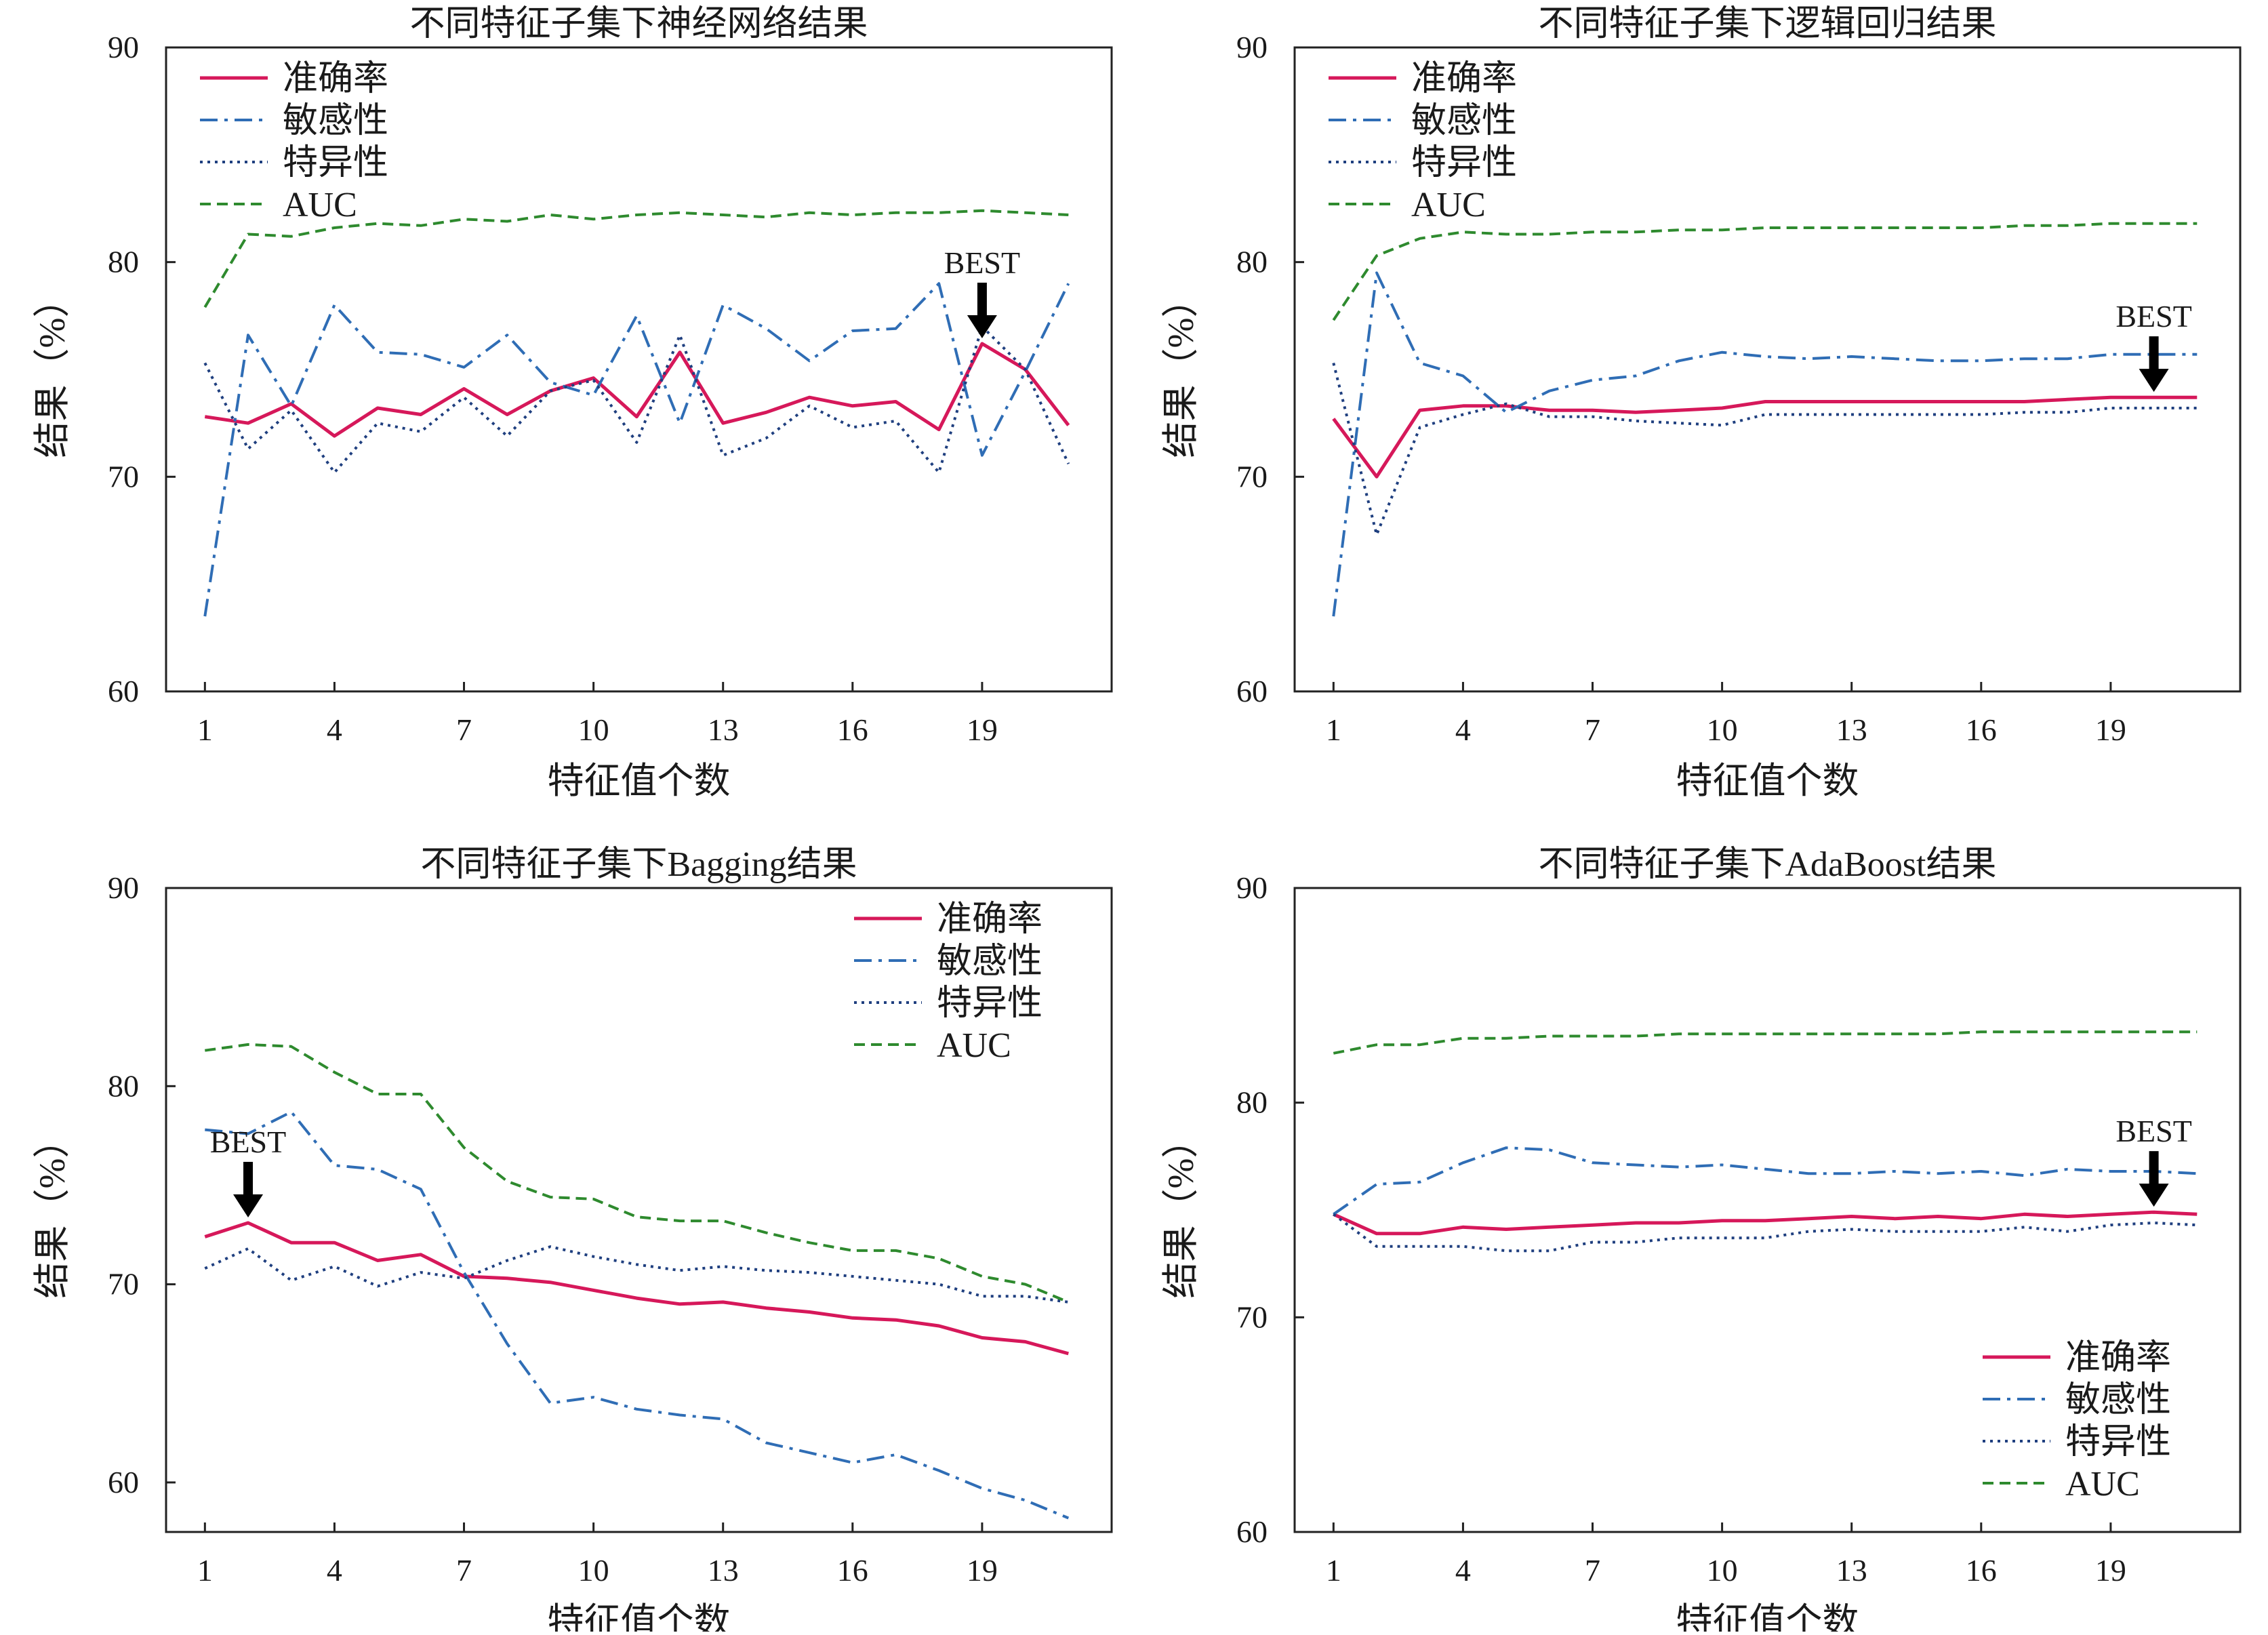  I want to click on chart-title: 不同特征子集下AdaBoost结果, so click(1767, 865).